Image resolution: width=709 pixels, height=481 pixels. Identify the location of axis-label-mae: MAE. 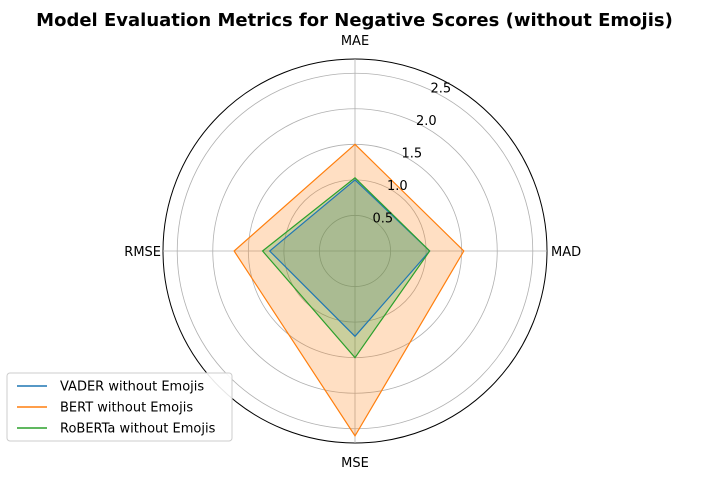
(355, 41).